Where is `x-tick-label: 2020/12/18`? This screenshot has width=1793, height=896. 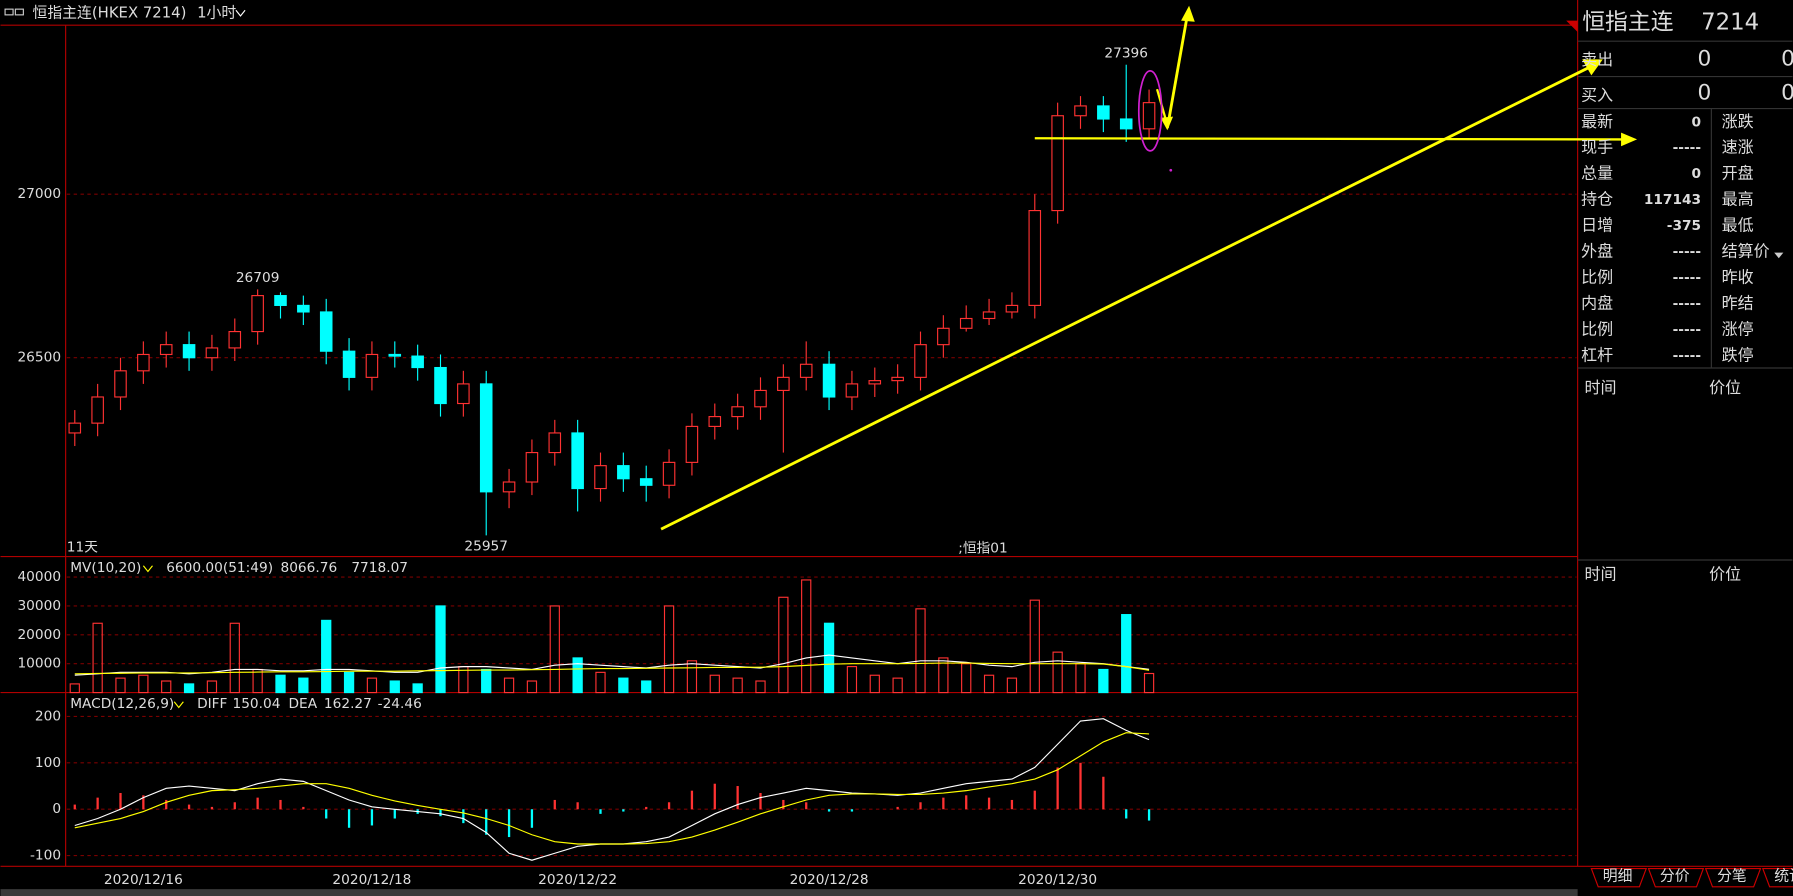
x-tick-label: 2020/12/18 is located at coordinates (371, 880).